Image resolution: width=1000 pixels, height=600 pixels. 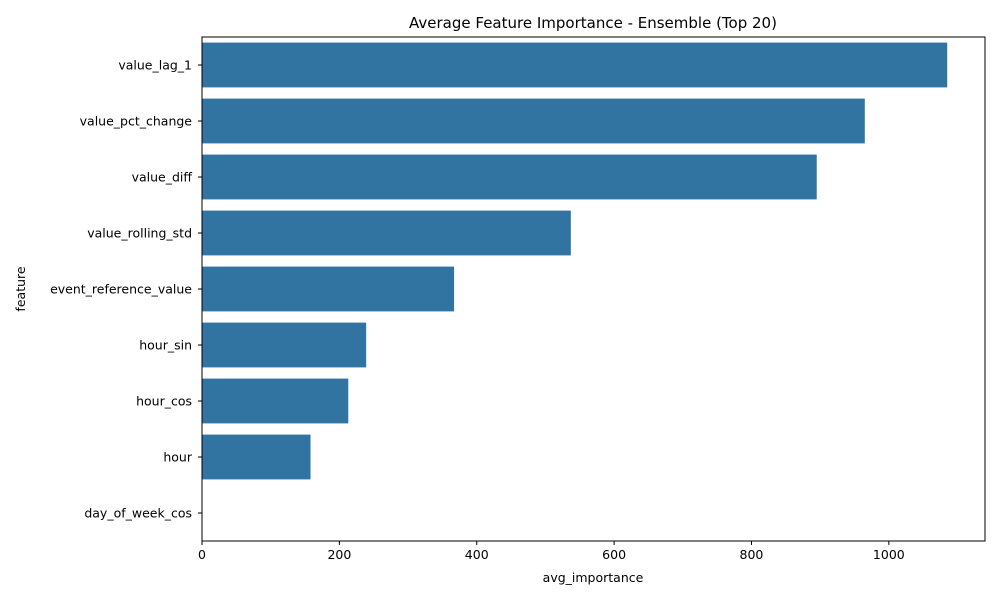 I want to click on bar-hour, so click(x=256, y=457).